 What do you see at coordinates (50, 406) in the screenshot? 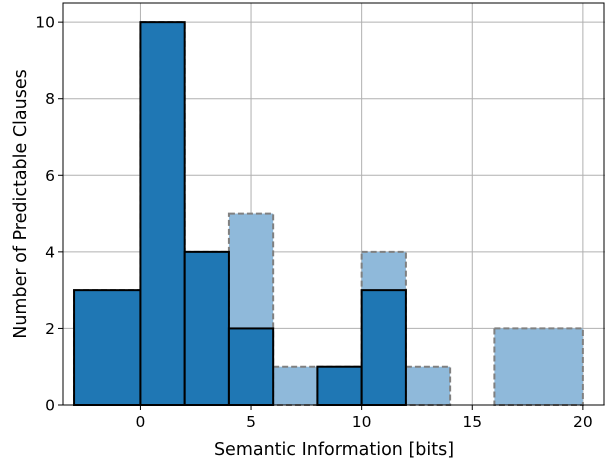
I see `y-tick-label: 0` at bounding box center [50, 406].